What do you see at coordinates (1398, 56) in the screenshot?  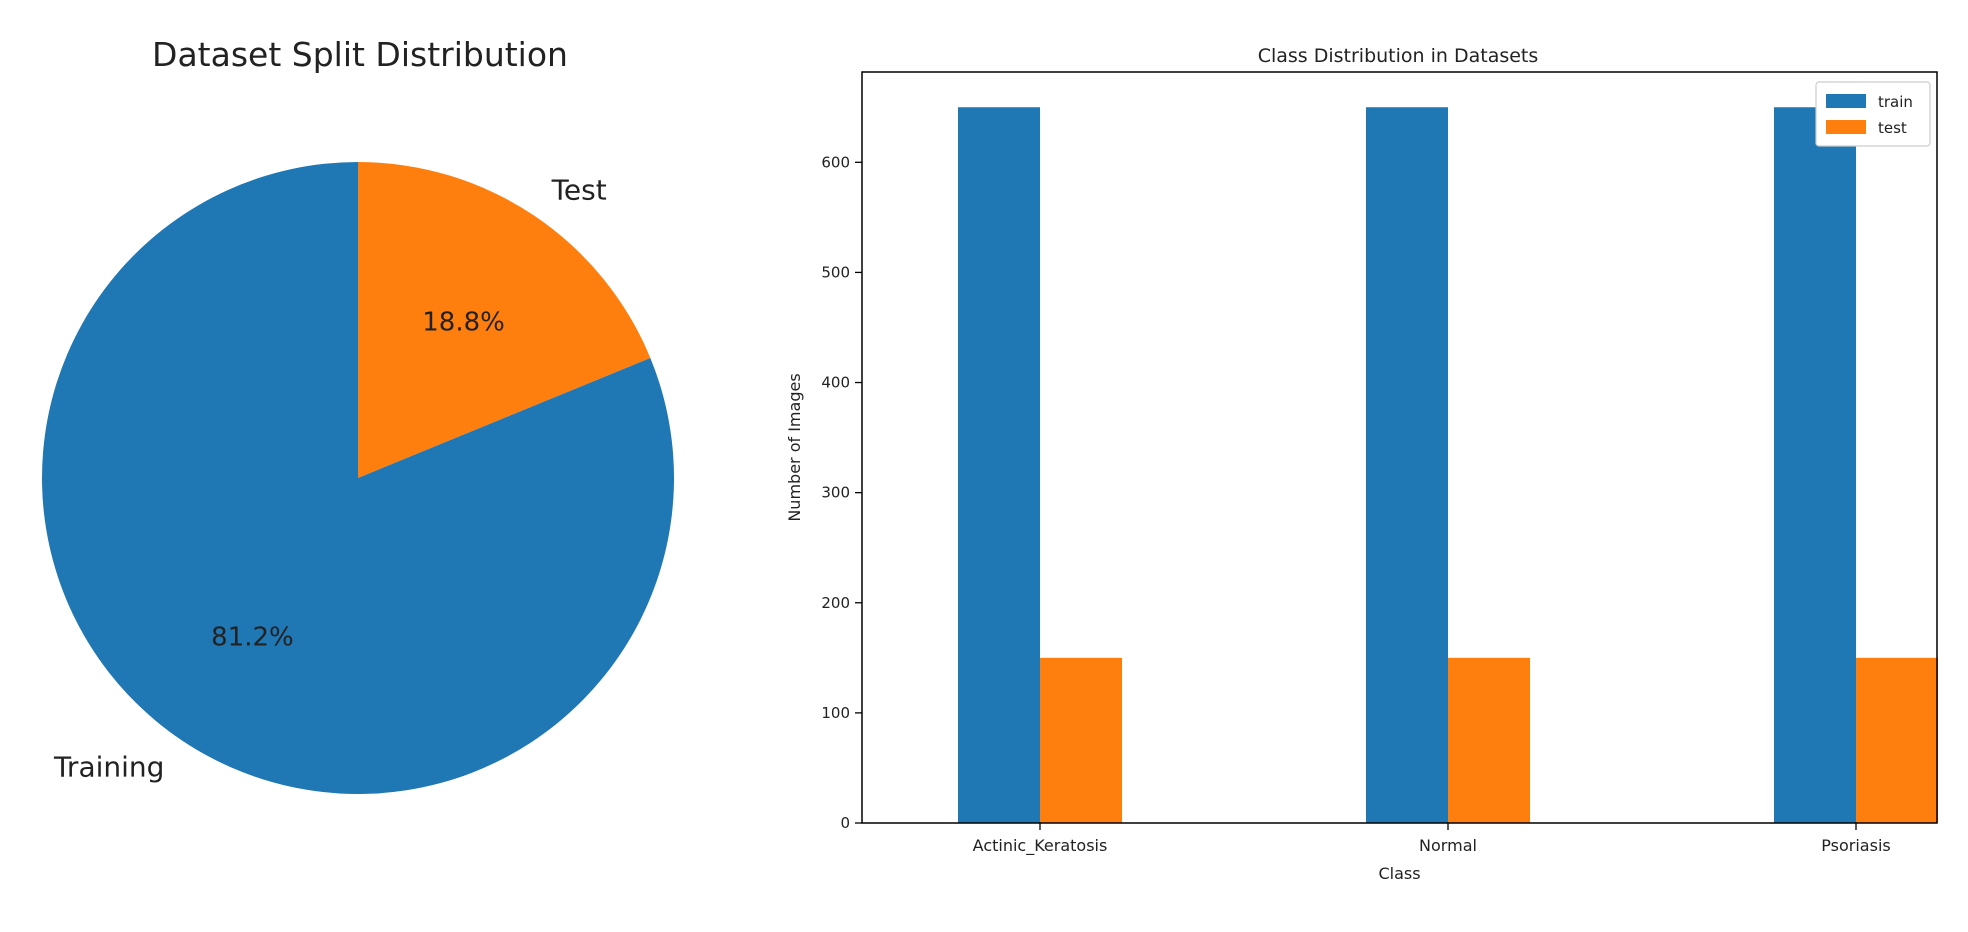 I see `bar-chart-title: Class Distribution in Datasets` at bounding box center [1398, 56].